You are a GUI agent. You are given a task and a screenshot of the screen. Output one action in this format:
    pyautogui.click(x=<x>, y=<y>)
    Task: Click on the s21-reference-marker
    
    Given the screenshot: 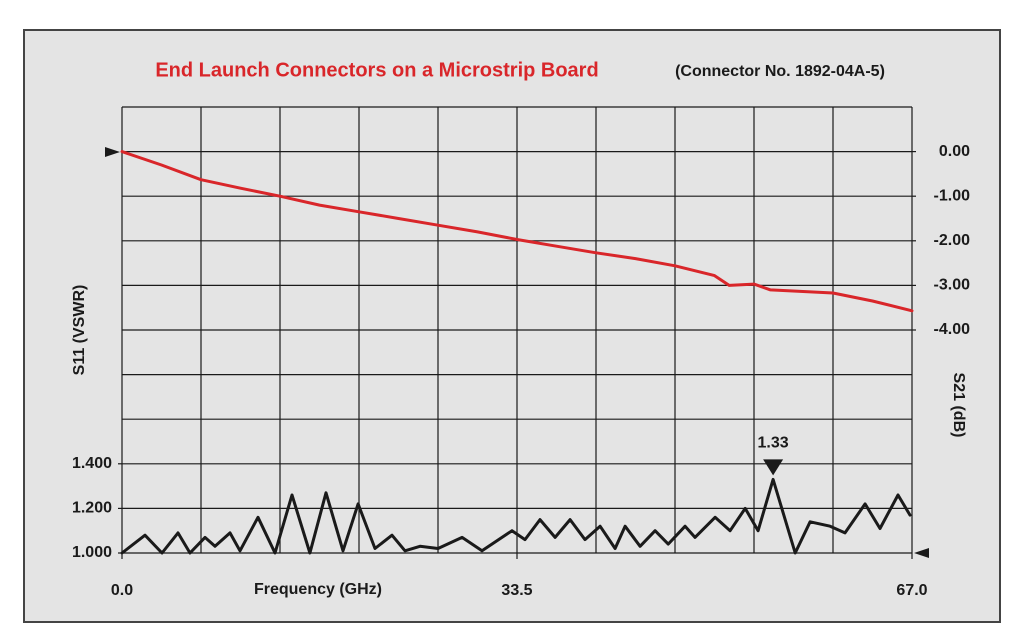 What is the action you would take?
    pyautogui.click(x=112, y=152)
    